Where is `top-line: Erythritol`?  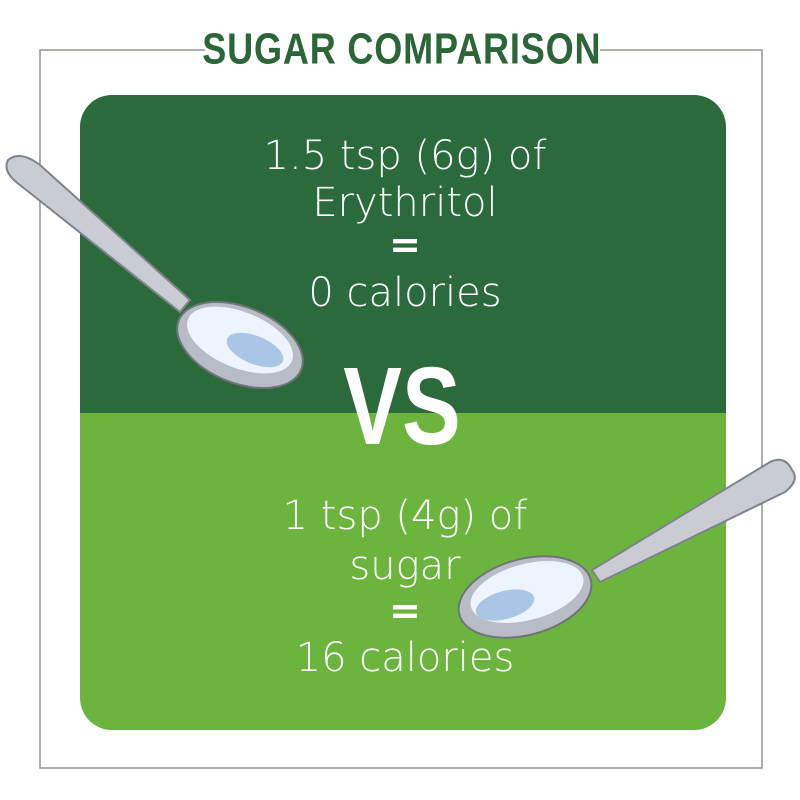 top-line: Erythritol is located at coordinates (404, 203).